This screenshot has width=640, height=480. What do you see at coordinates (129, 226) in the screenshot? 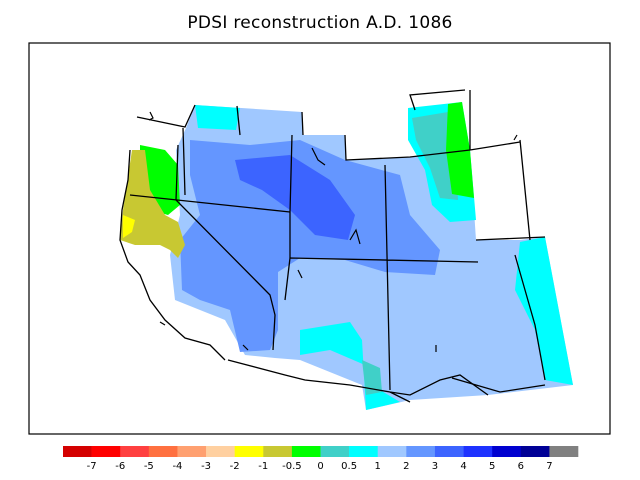
I see `region-dry-west` at bounding box center [129, 226].